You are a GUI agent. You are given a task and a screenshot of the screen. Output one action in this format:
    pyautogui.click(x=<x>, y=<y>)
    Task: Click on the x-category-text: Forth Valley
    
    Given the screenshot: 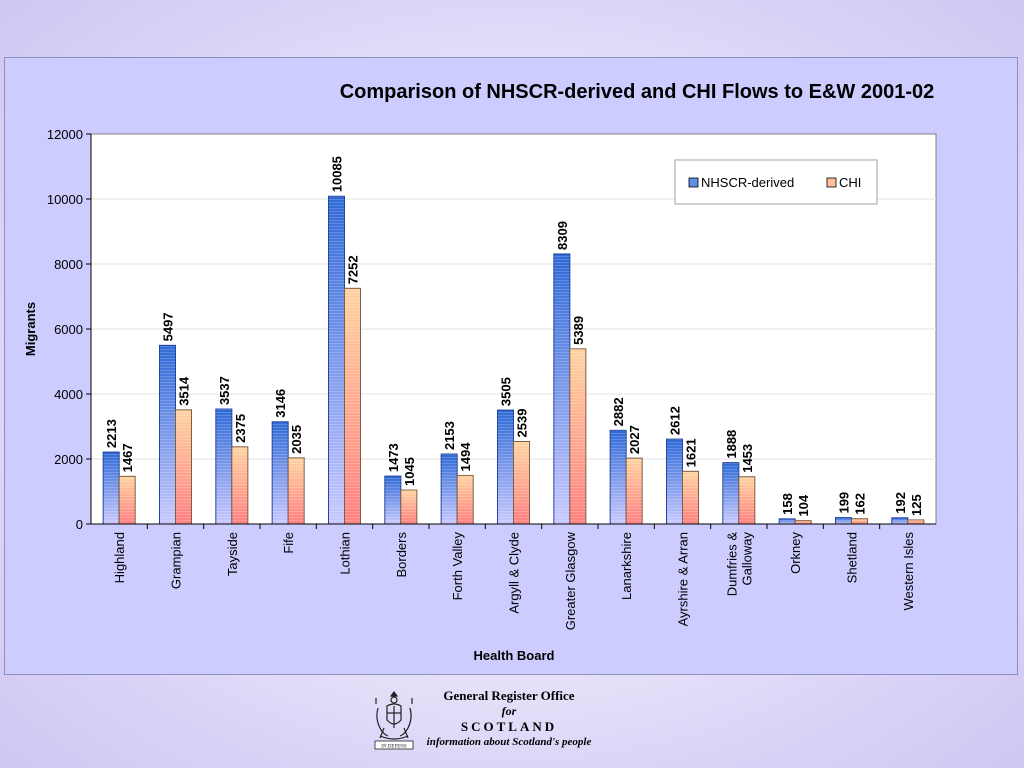 What is the action you would take?
    pyautogui.click(x=457, y=566)
    